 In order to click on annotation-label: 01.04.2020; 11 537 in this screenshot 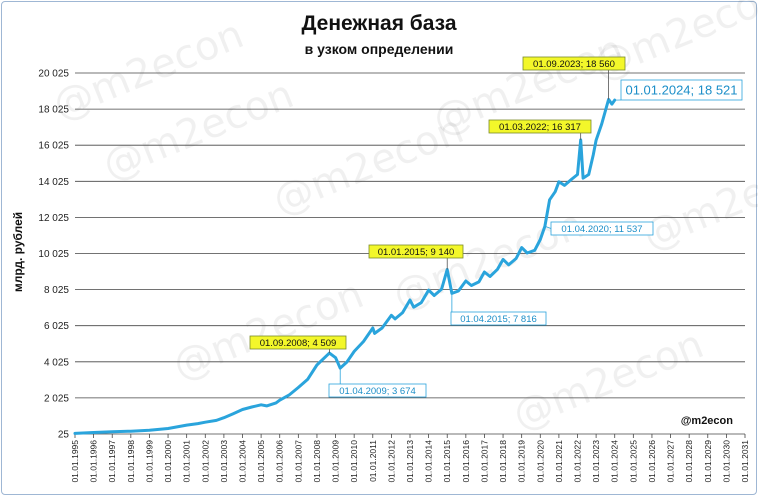, I will do `click(601, 229)`.